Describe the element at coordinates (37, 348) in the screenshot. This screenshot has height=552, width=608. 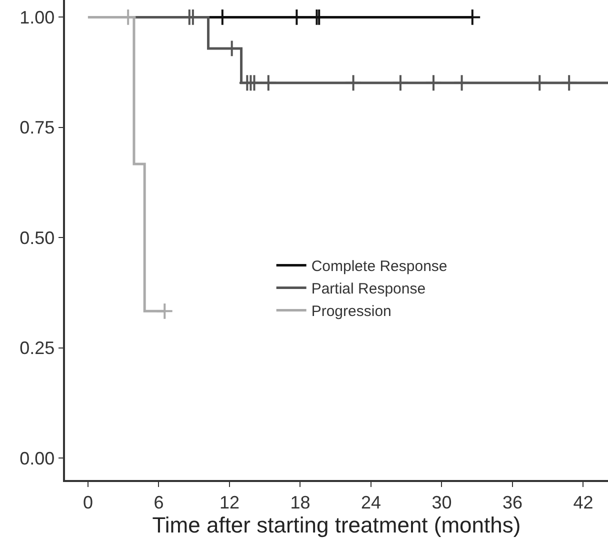
I see `y-tick-label: 0.25` at that location.